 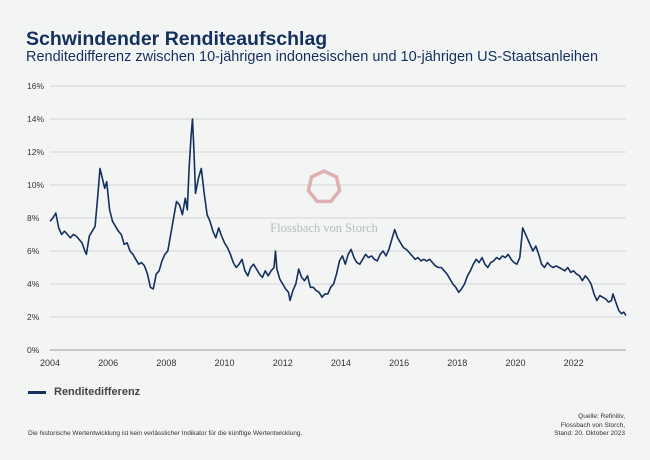 What do you see at coordinates (33, 284) in the screenshot?
I see `y-tick-label: 4%` at bounding box center [33, 284].